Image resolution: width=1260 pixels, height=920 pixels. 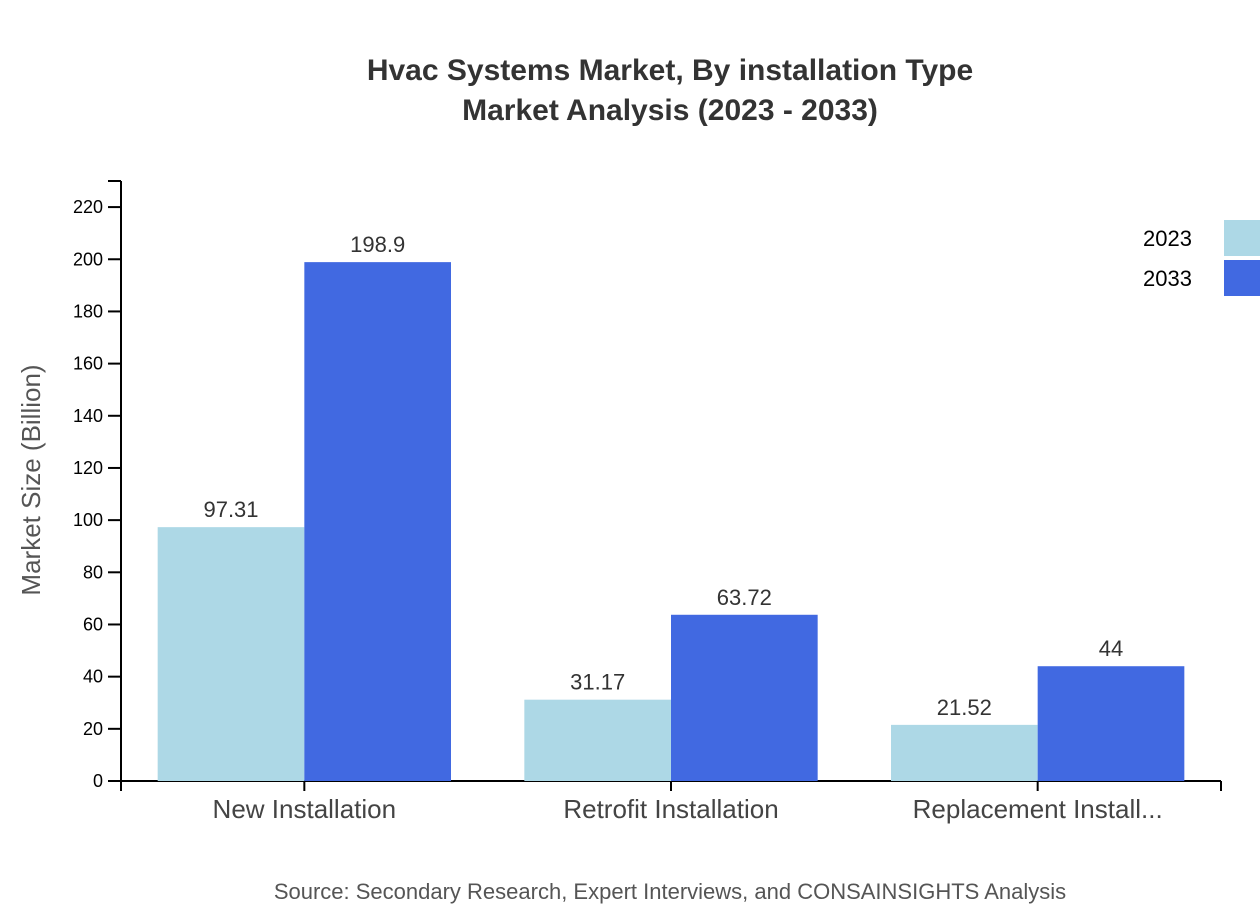 I want to click on y-tick-label: 180, so click(x=88, y=311).